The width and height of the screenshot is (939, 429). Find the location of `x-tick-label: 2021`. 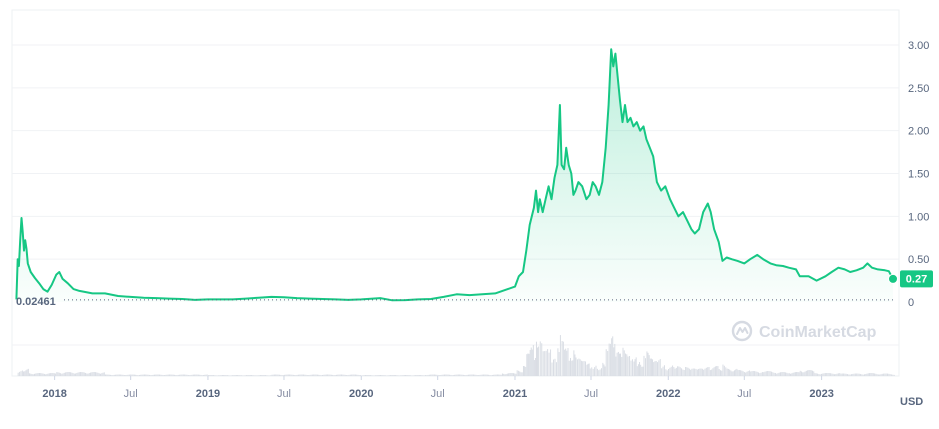

x-tick-label: 2021 is located at coordinates (515, 394).